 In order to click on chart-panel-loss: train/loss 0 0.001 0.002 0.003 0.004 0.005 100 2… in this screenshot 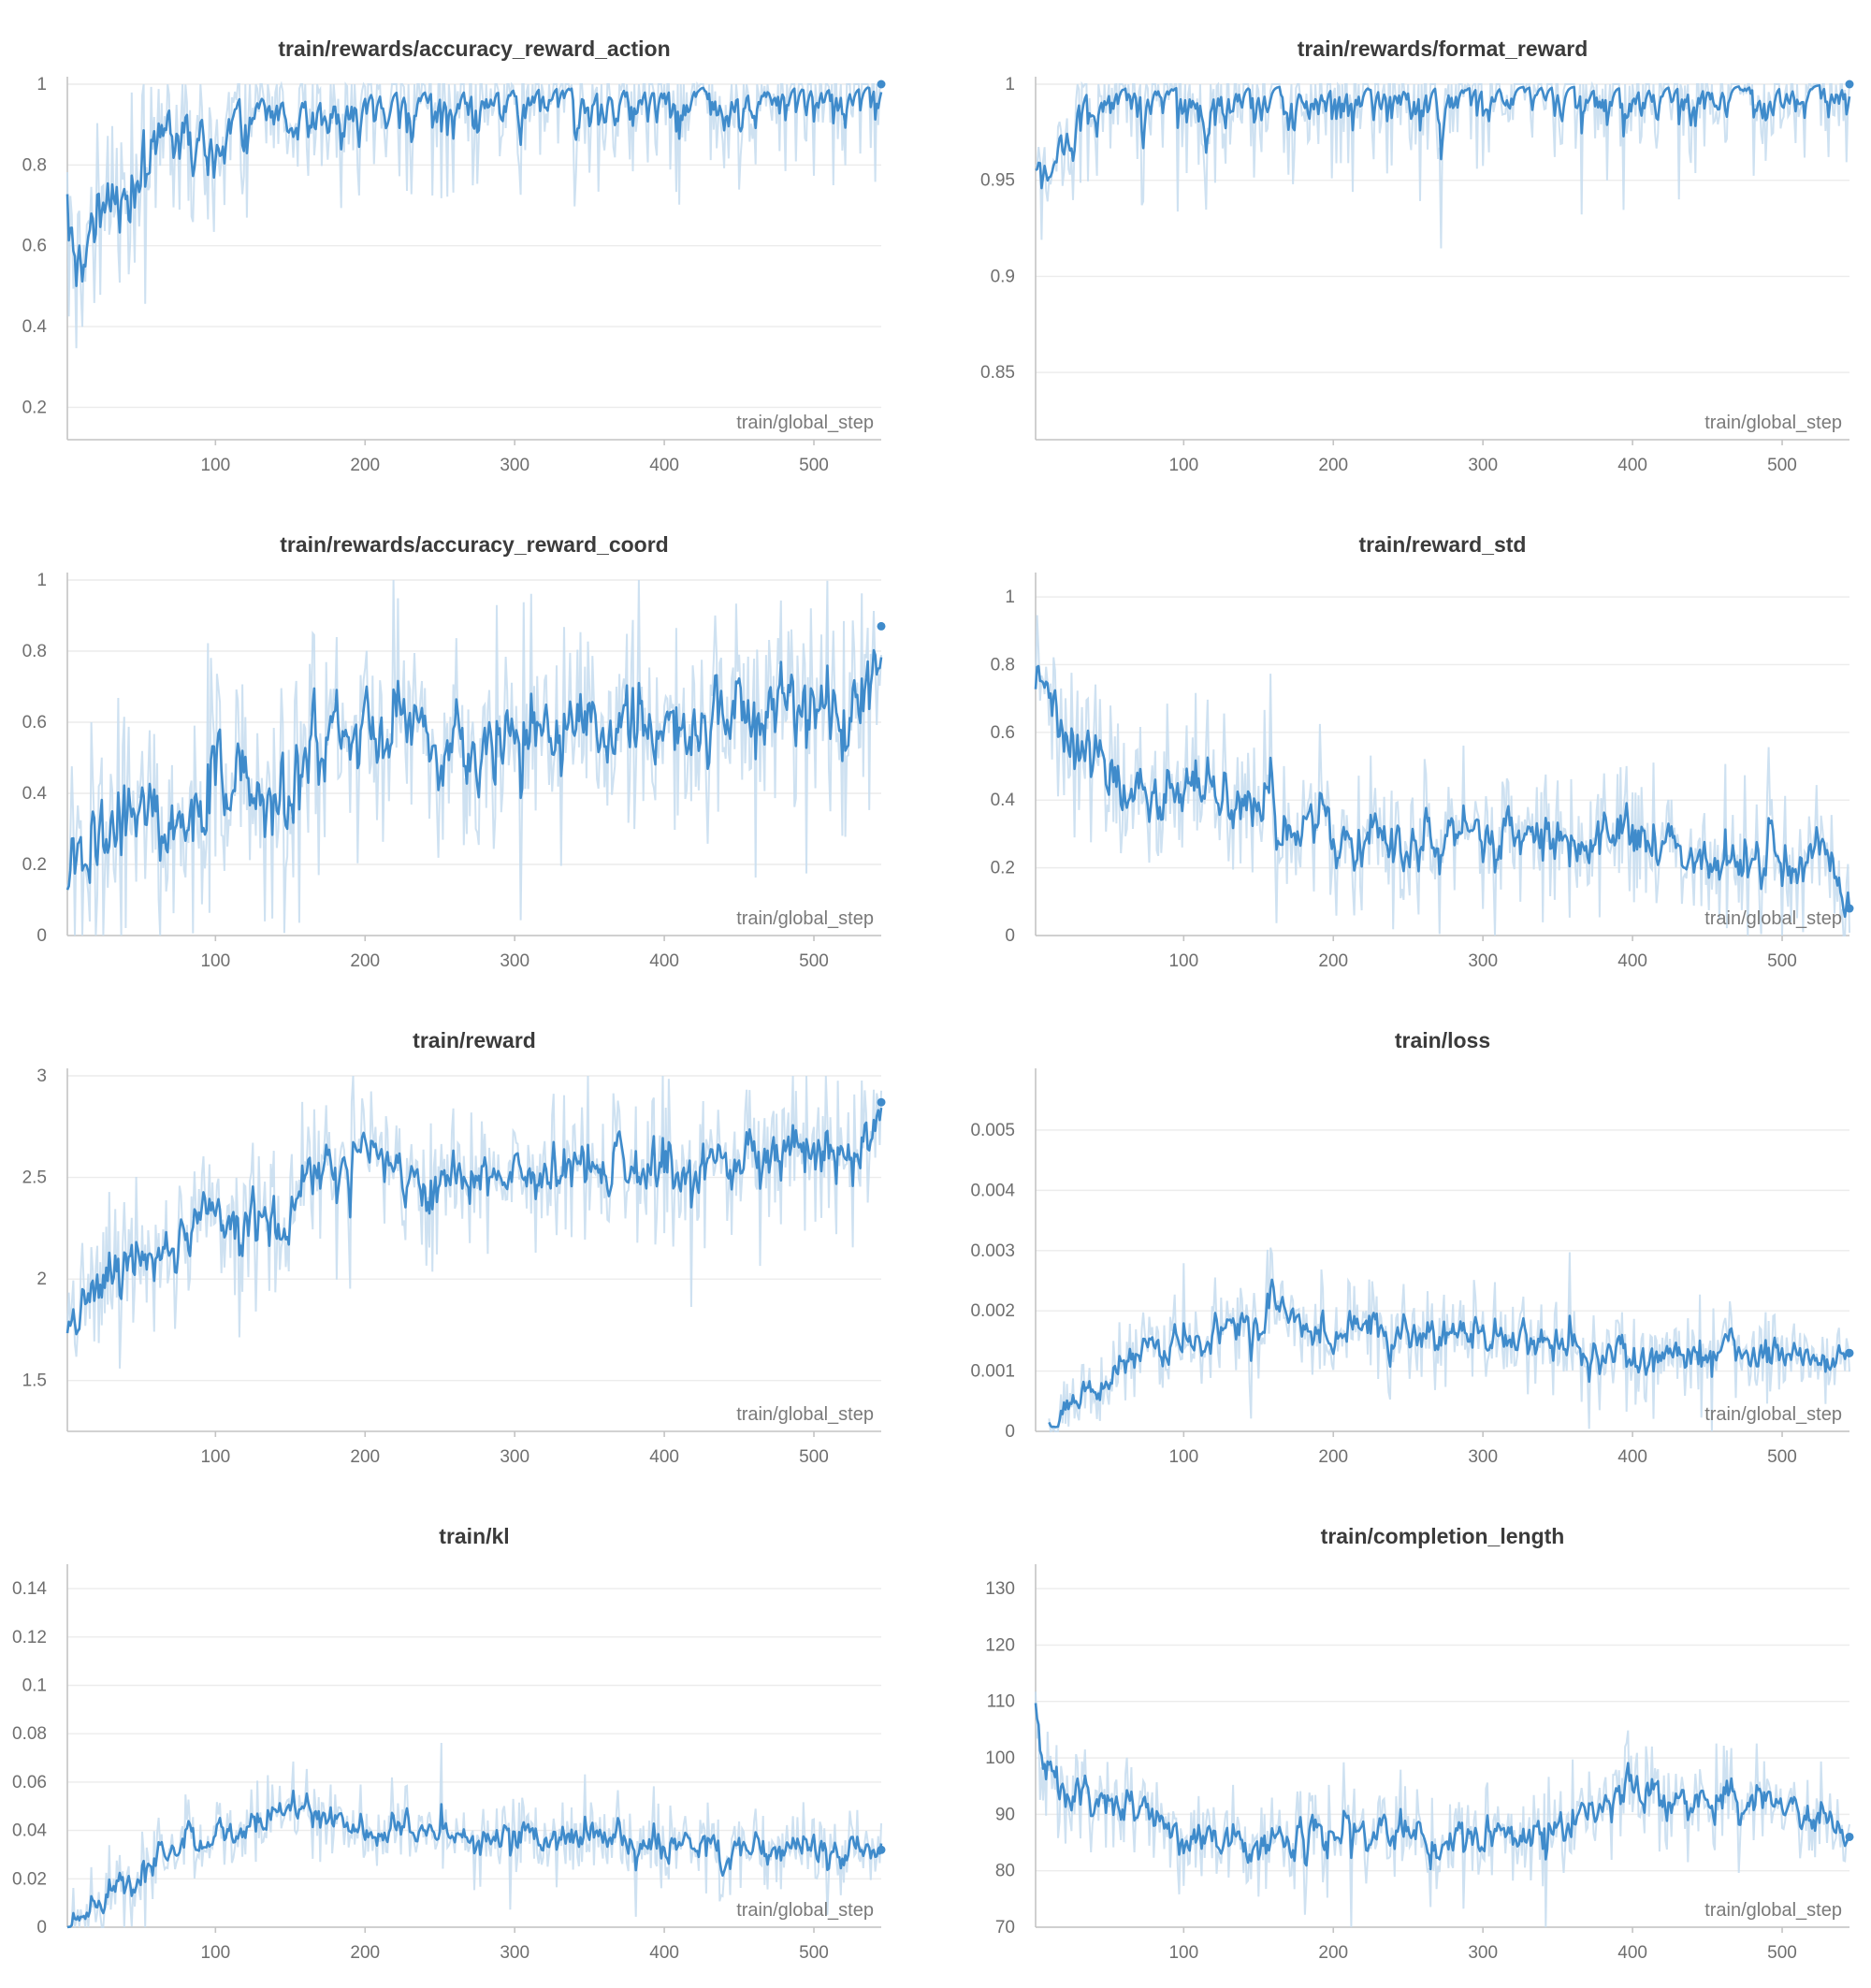, I will do `click(1417, 1253)`.